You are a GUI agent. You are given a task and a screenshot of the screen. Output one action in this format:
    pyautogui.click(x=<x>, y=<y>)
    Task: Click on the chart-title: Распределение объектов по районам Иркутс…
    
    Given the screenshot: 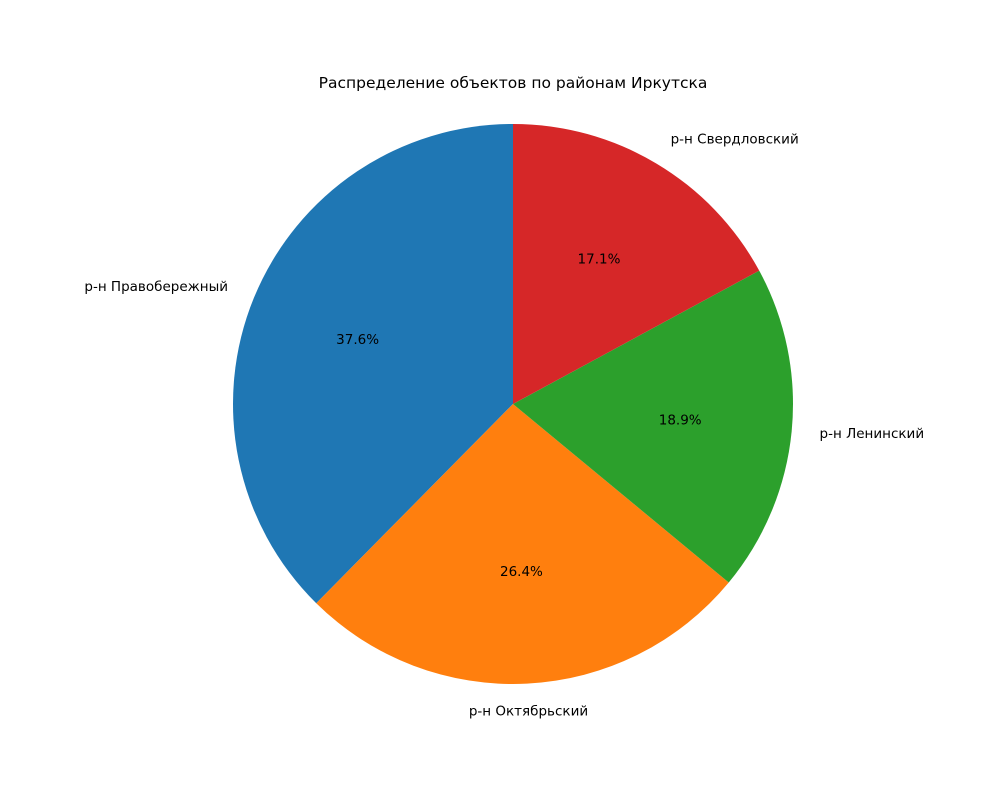 What is the action you would take?
    pyautogui.click(x=513, y=83)
    